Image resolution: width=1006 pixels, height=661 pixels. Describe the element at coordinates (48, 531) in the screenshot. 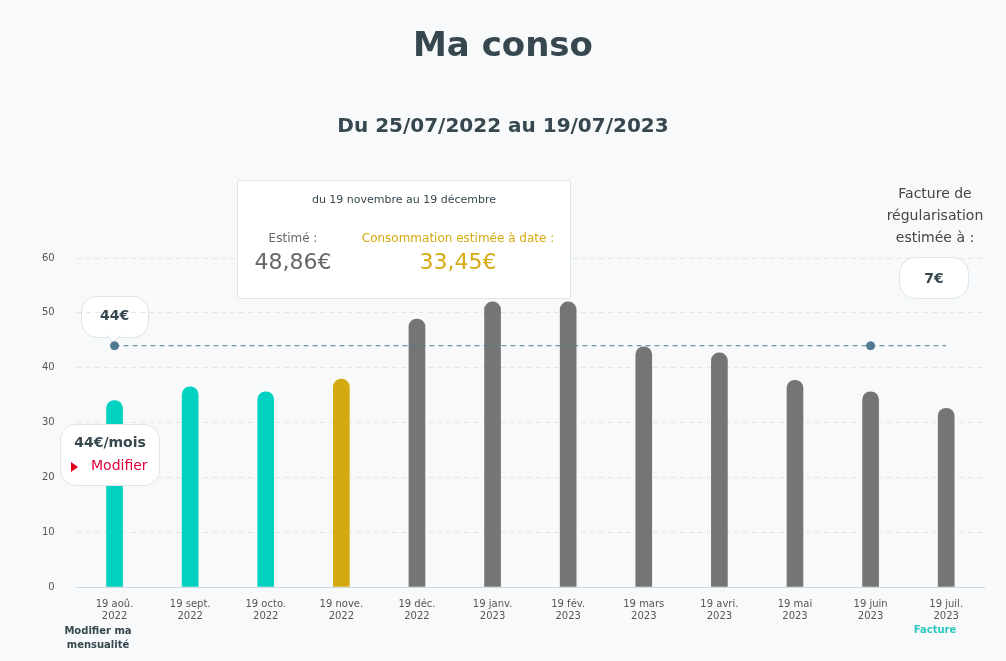

I see `y-tick-label: 10` at that location.